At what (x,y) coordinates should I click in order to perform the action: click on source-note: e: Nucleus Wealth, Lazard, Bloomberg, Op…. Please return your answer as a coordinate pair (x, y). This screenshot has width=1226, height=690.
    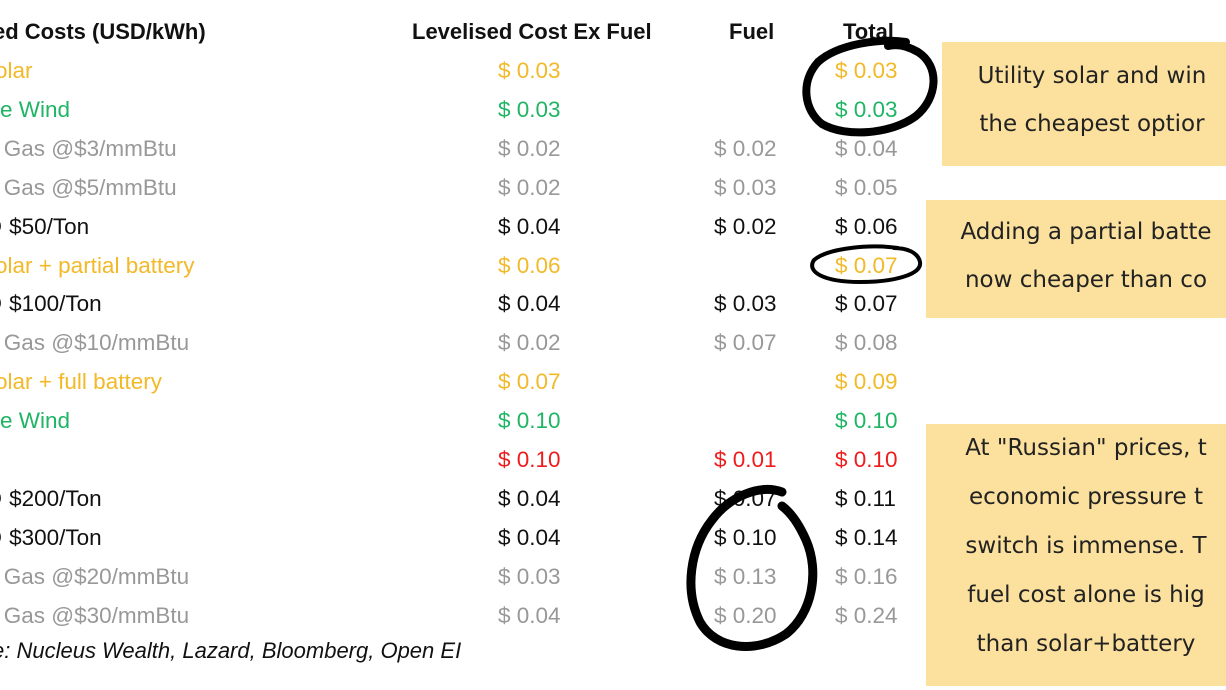
    Looking at the image, I should click on (231, 650).